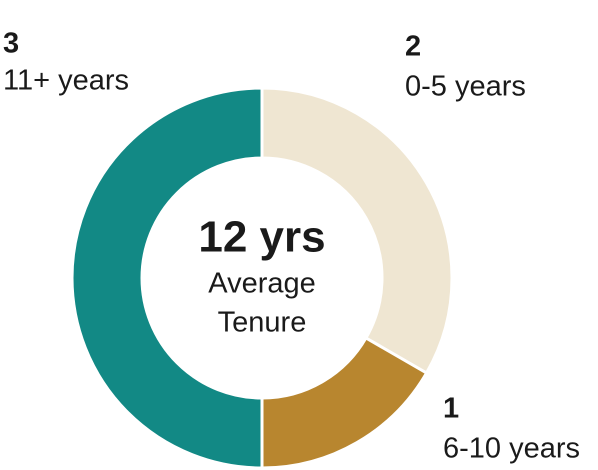 This screenshot has height=470, width=598. I want to click on center-title: 12 yrs, so click(261, 237).